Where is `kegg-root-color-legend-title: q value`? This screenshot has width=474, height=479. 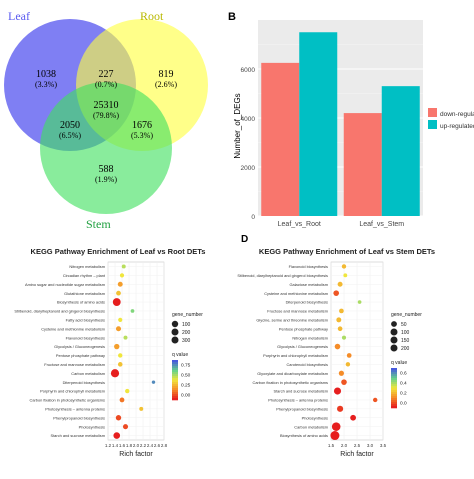
kegg-root-color-legend-title: q value is located at coordinates (180, 355).